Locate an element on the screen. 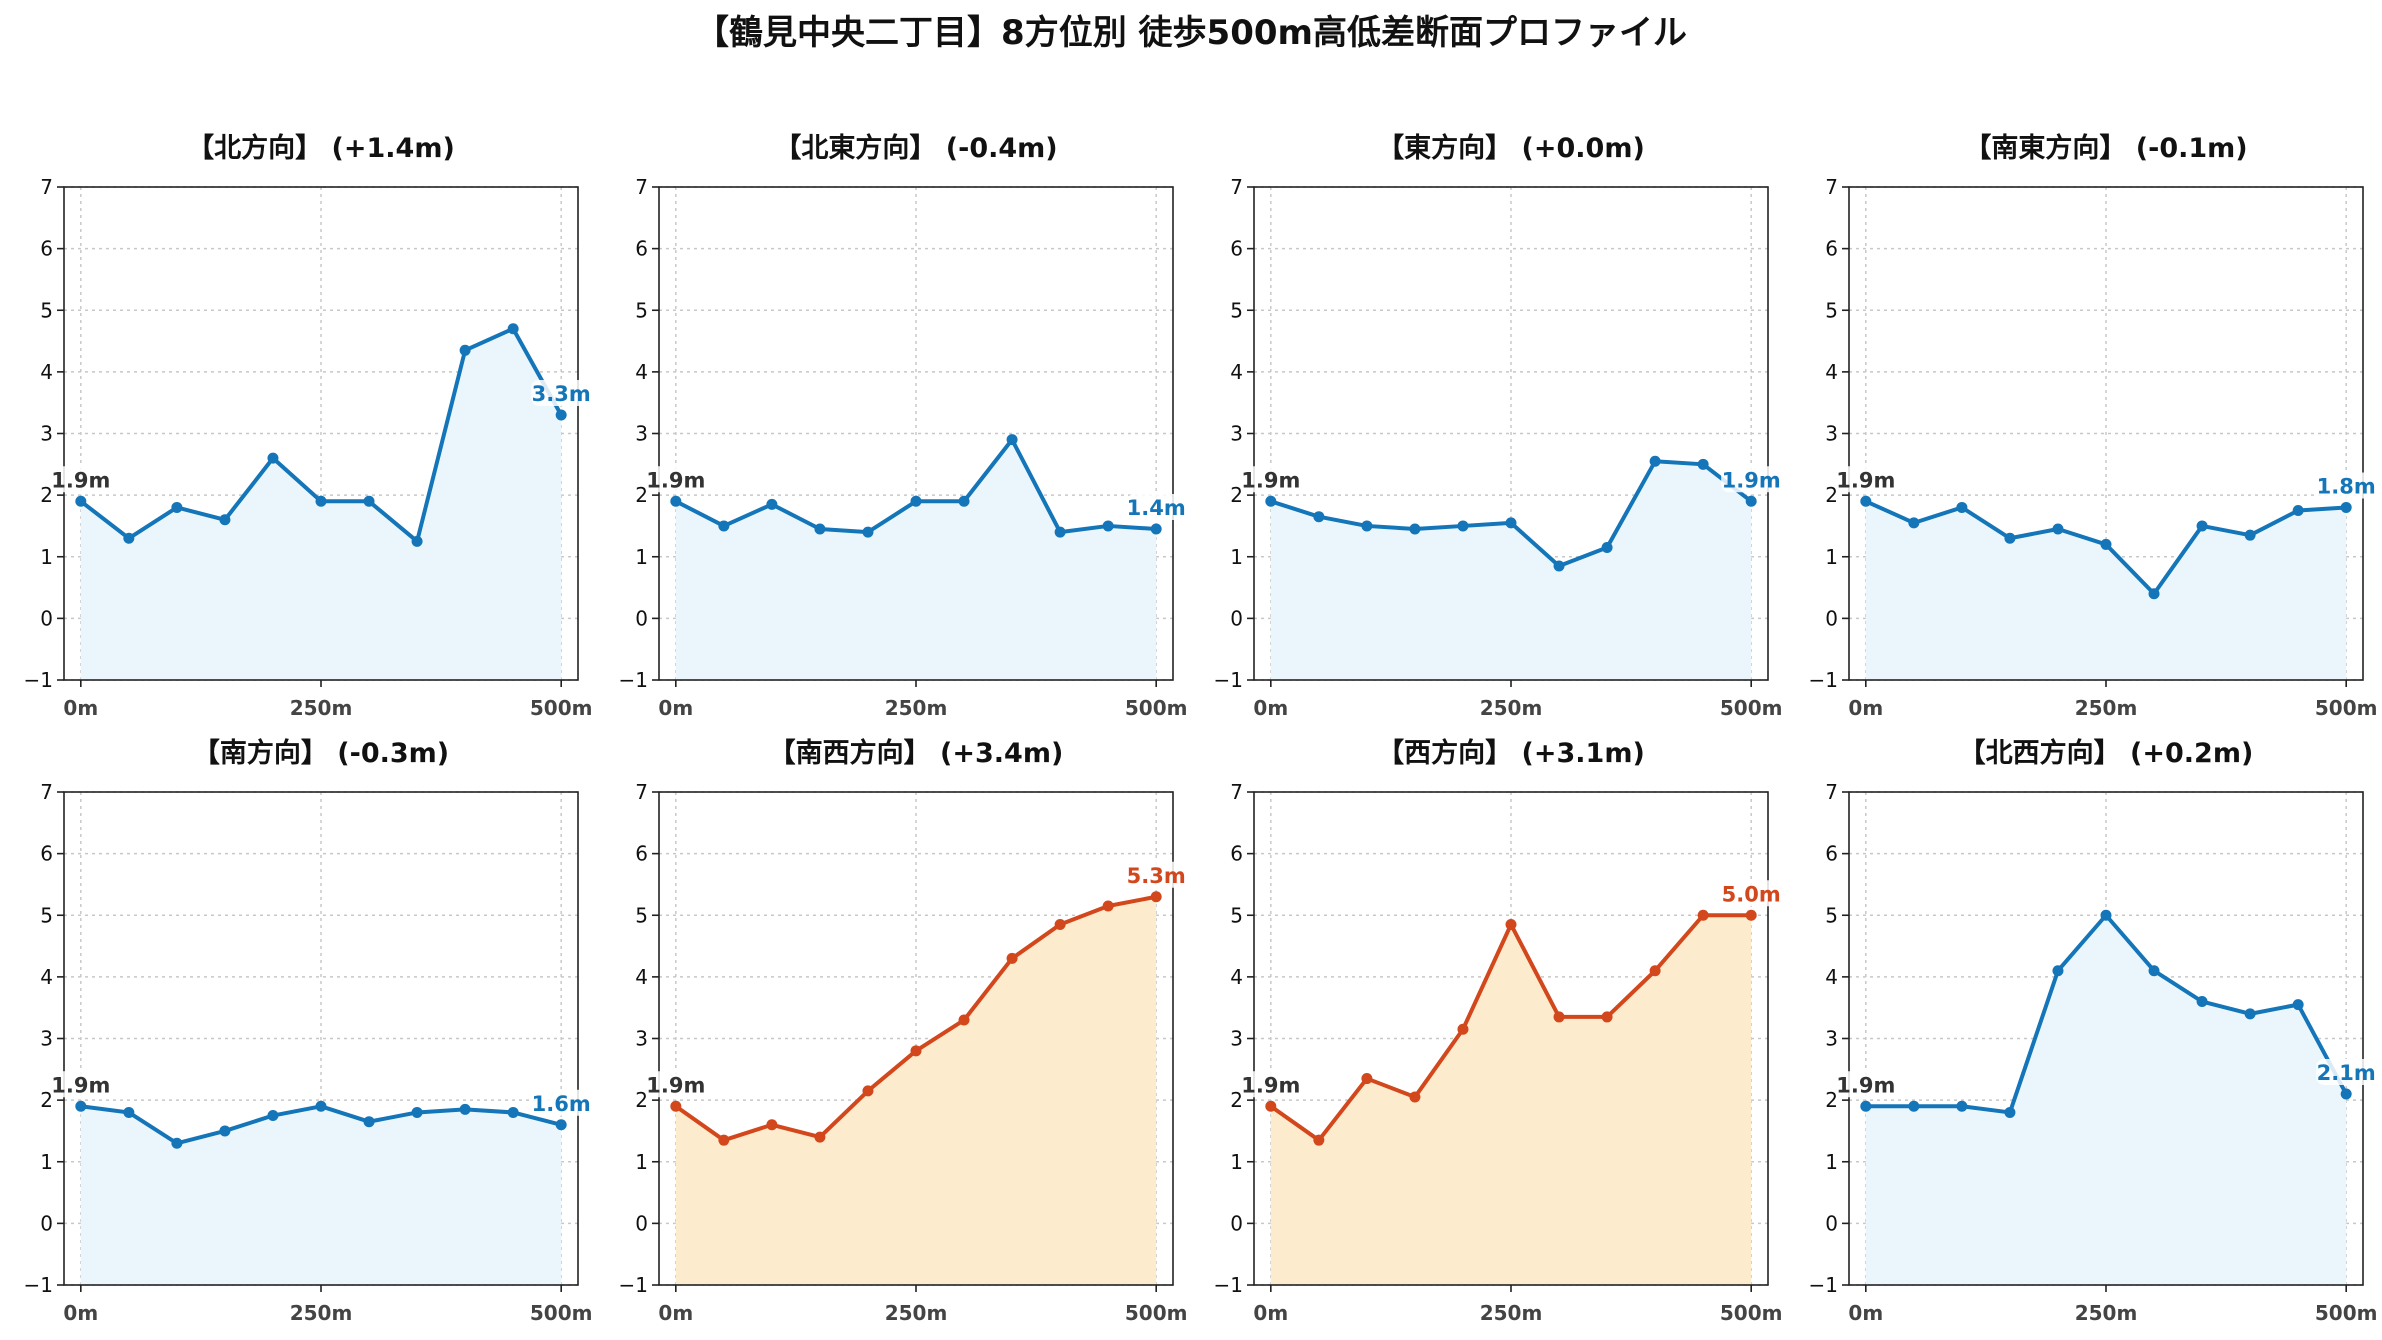 Image resolution: width=2382 pixels, height=1340 pixels. end-elevation-label: 1.6m is located at coordinates (561, 1104).